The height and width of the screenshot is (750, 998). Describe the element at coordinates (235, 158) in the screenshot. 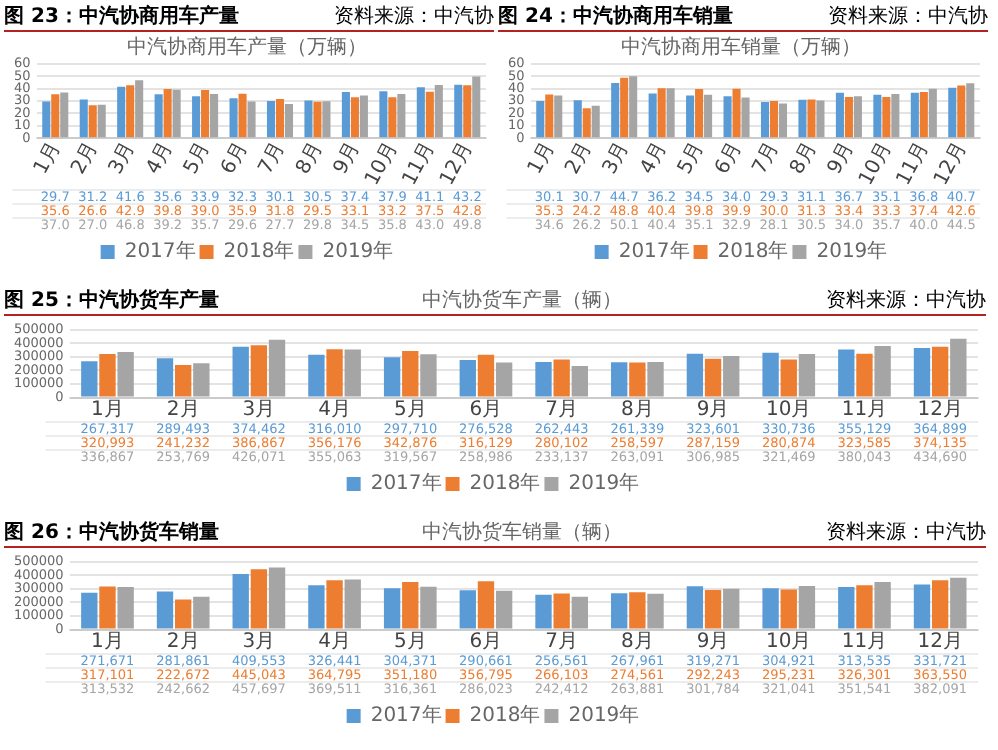

I see `x-tick-label: 6月` at that location.